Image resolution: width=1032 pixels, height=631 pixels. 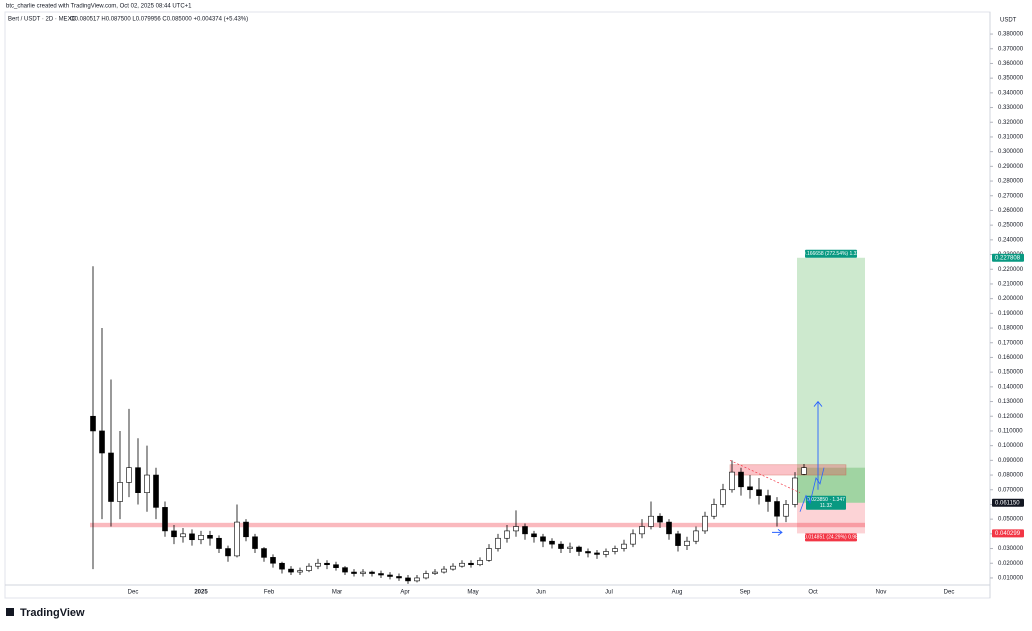 What do you see at coordinates (1011, 490) in the screenshot?
I see `y-tick-label: 0.070000` at bounding box center [1011, 490].